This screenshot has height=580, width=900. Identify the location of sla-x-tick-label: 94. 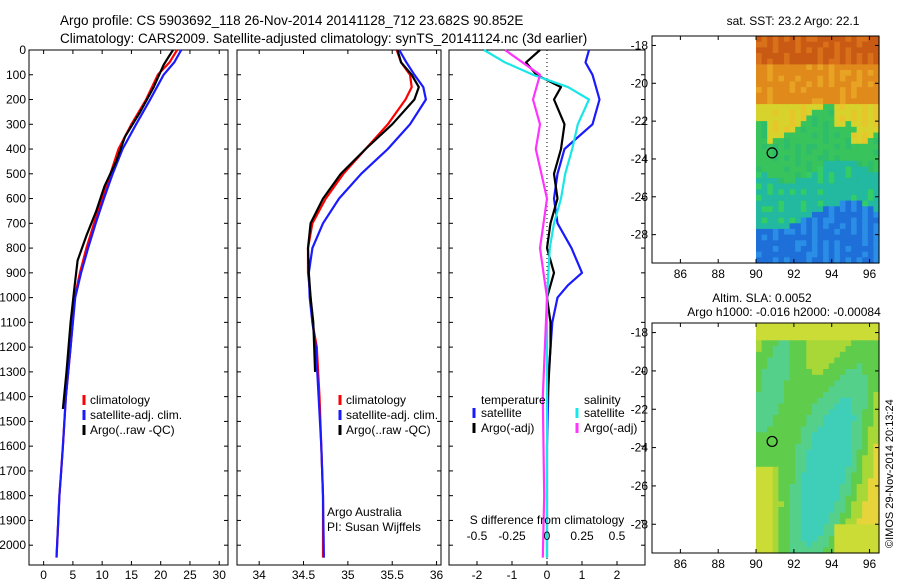
(832, 564).